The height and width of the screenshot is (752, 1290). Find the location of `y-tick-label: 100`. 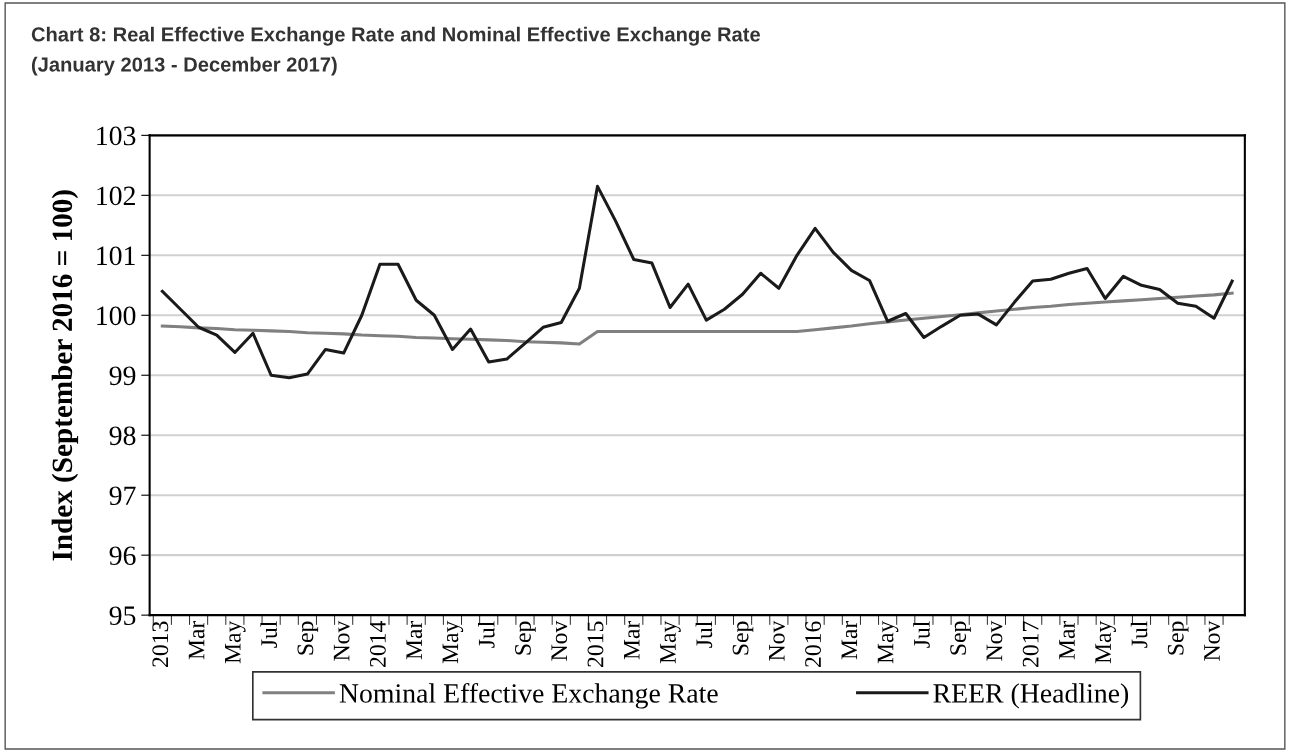

y-tick-label: 100 is located at coordinates (116, 316).